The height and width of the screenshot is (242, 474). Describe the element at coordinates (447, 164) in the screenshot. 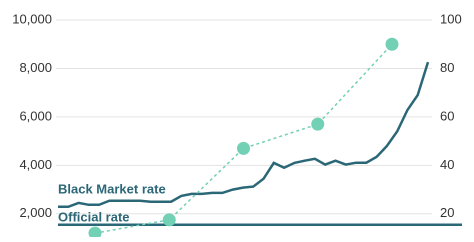

I see `y2-tick-label: 40` at that location.